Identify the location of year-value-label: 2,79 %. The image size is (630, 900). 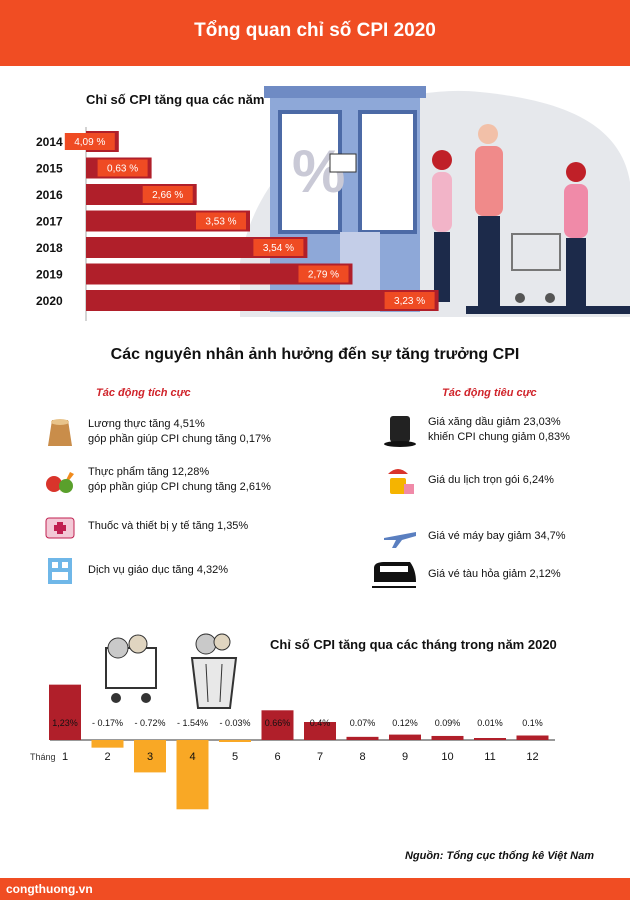
(323, 275).